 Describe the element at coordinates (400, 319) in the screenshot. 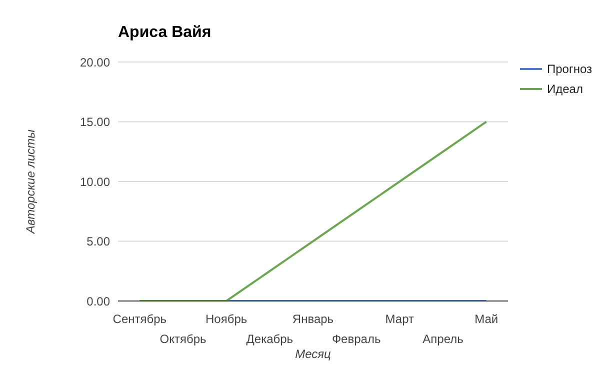

I see `x-tick-label: Март` at that location.